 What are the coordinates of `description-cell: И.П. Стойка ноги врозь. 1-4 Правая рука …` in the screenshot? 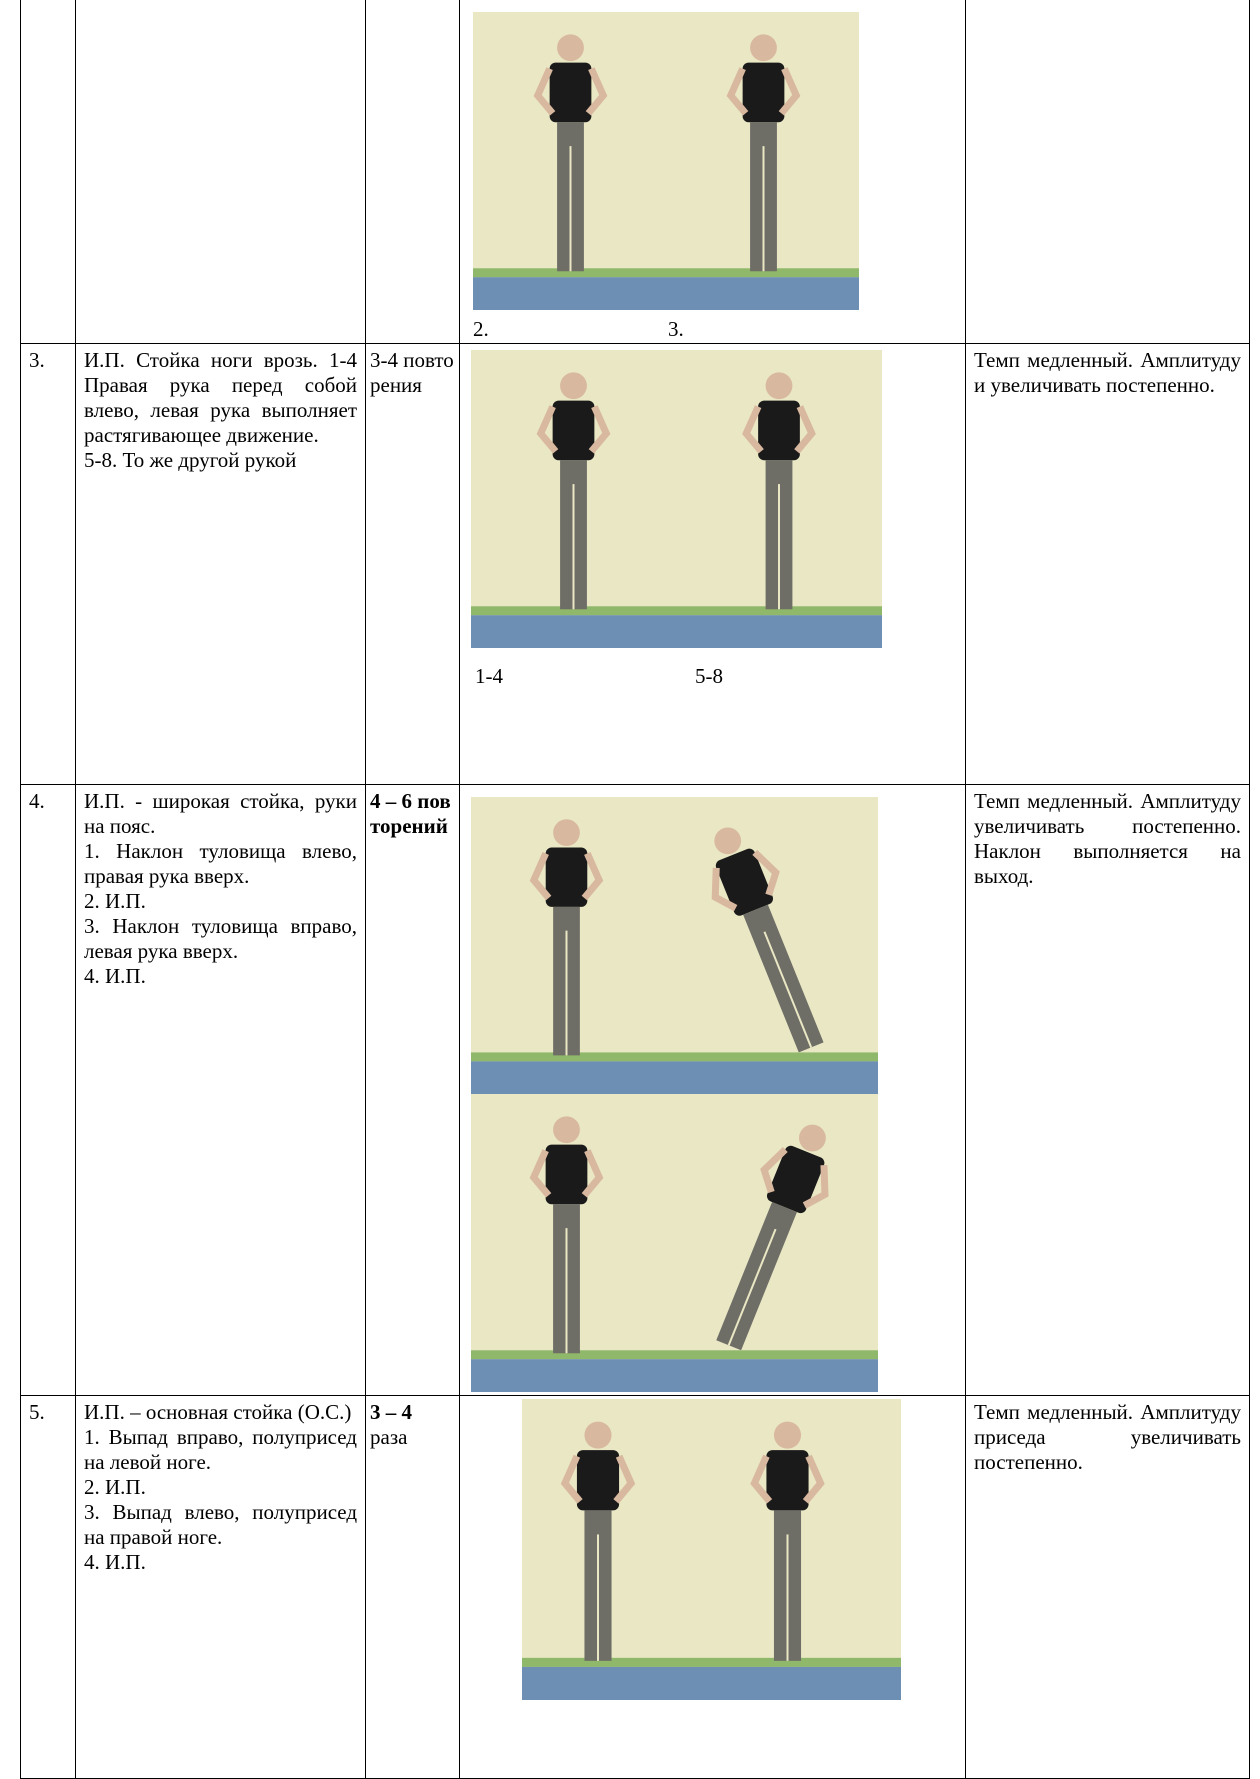 It's located at (220, 564).